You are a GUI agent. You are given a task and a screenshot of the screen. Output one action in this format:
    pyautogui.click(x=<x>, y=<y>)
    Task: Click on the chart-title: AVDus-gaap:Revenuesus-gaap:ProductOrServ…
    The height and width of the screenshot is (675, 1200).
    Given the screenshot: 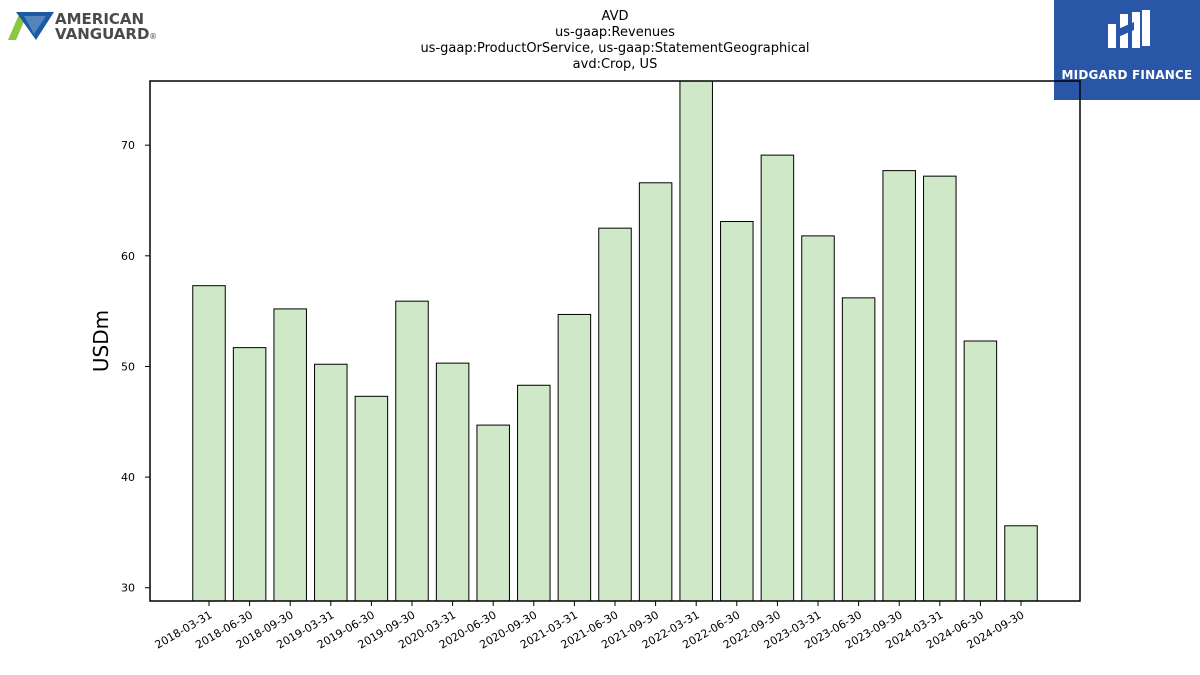 What is the action you would take?
    pyautogui.click(x=614, y=40)
    